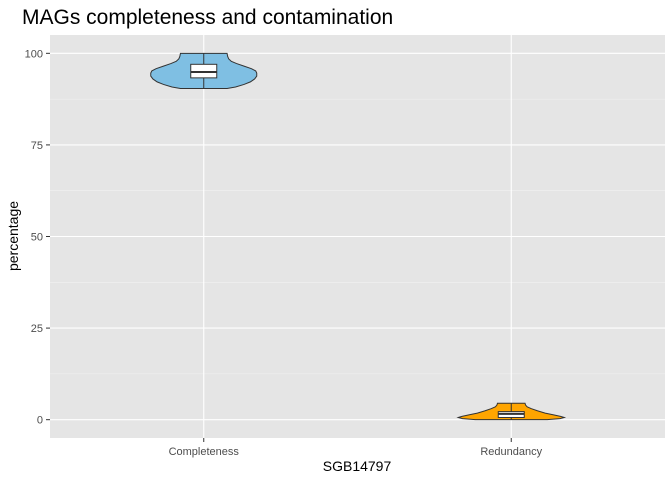 The height and width of the screenshot is (480, 672). What do you see at coordinates (356, 448) in the screenshot?
I see `x-axis: Completeness Redundancy` at bounding box center [356, 448].